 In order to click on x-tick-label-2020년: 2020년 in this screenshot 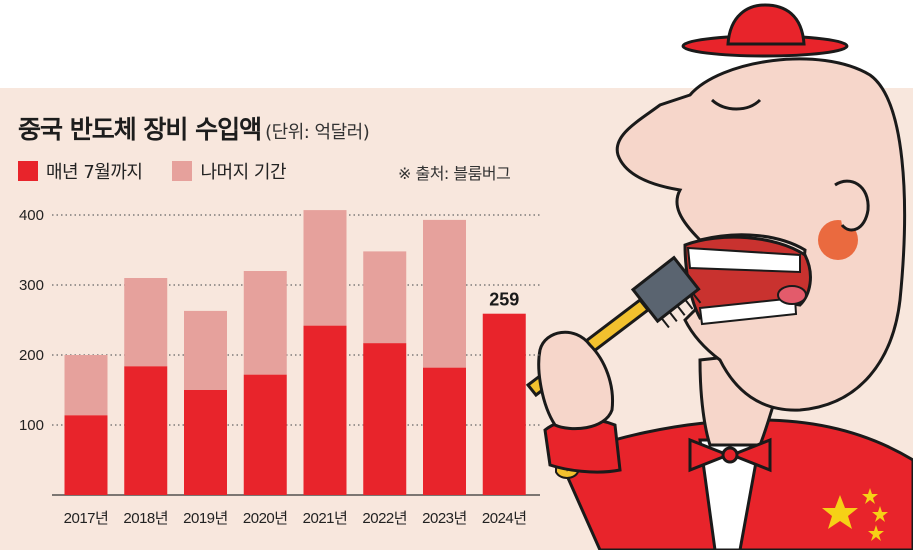, I will do `click(265, 518)`.